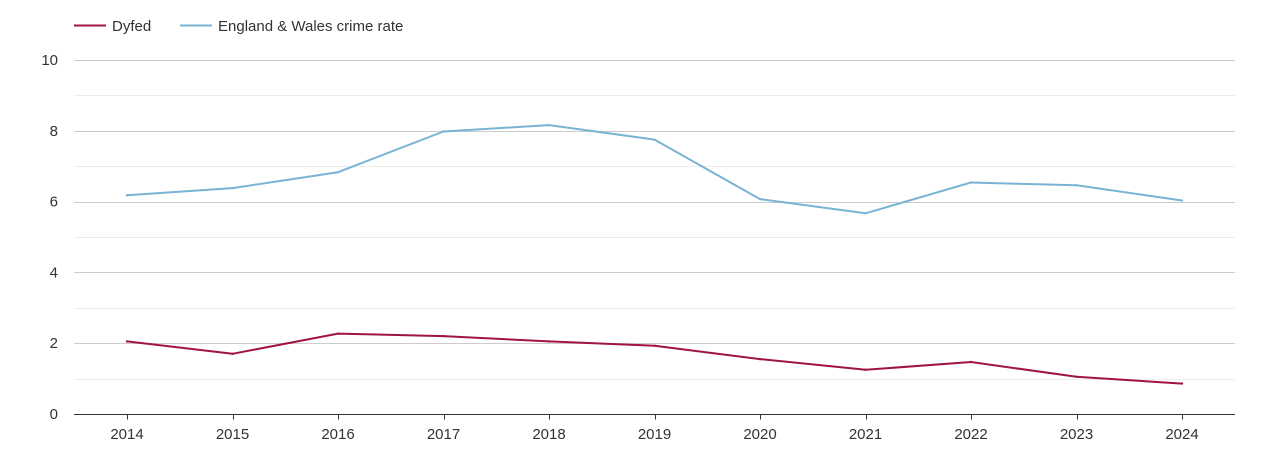  I want to click on x-tick-label: 2022, so click(970, 434).